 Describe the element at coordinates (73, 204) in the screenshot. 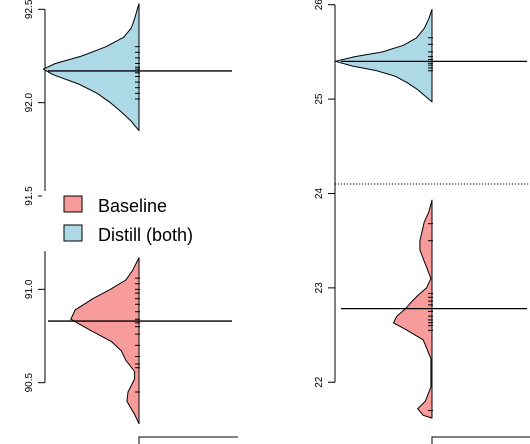

I see `legend-swatch-baseline` at that location.